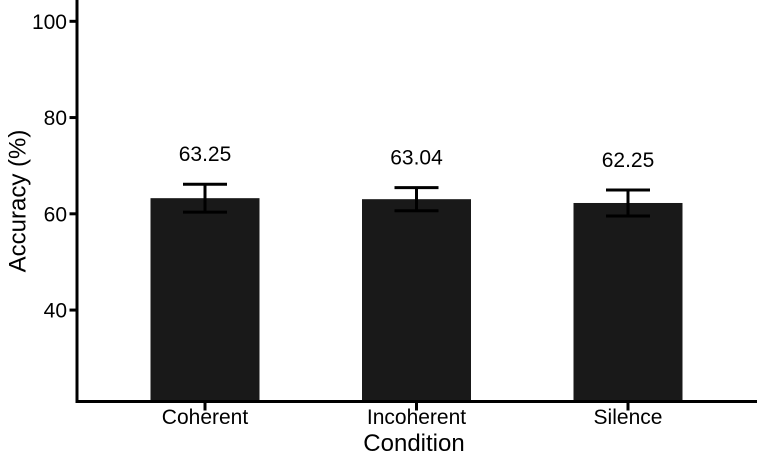 This screenshot has height=456, width=757. Describe the element at coordinates (416, 158) in the screenshot. I see `bar-value-label: 63.04` at that location.